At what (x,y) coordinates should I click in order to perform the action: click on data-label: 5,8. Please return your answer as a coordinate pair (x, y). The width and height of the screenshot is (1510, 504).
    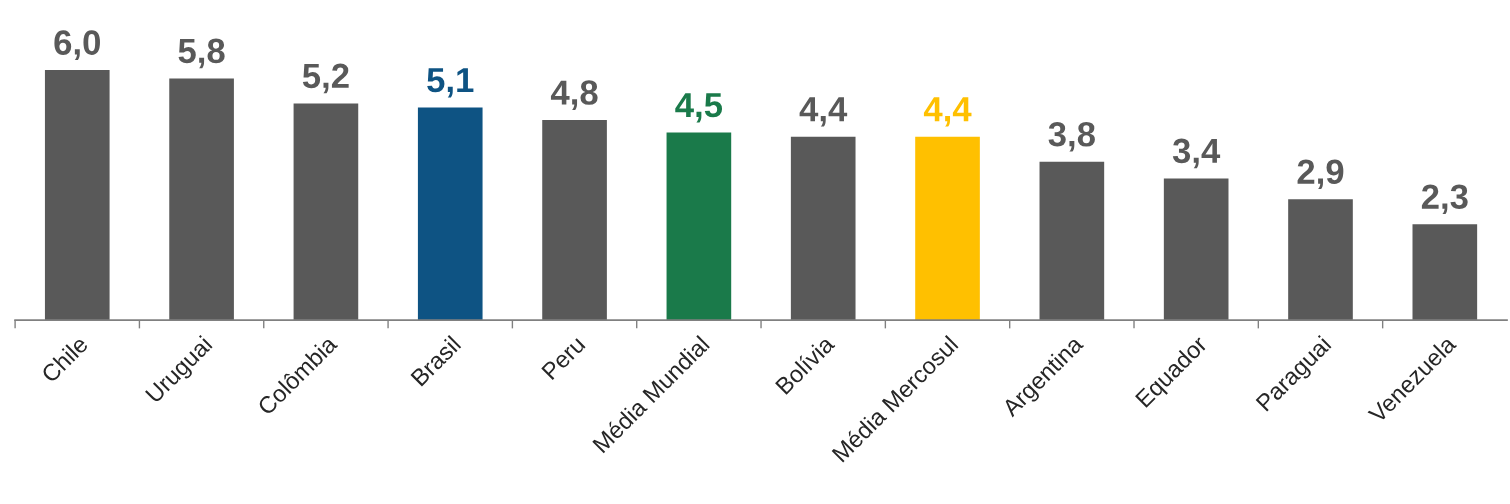
    Looking at the image, I should click on (201, 53).